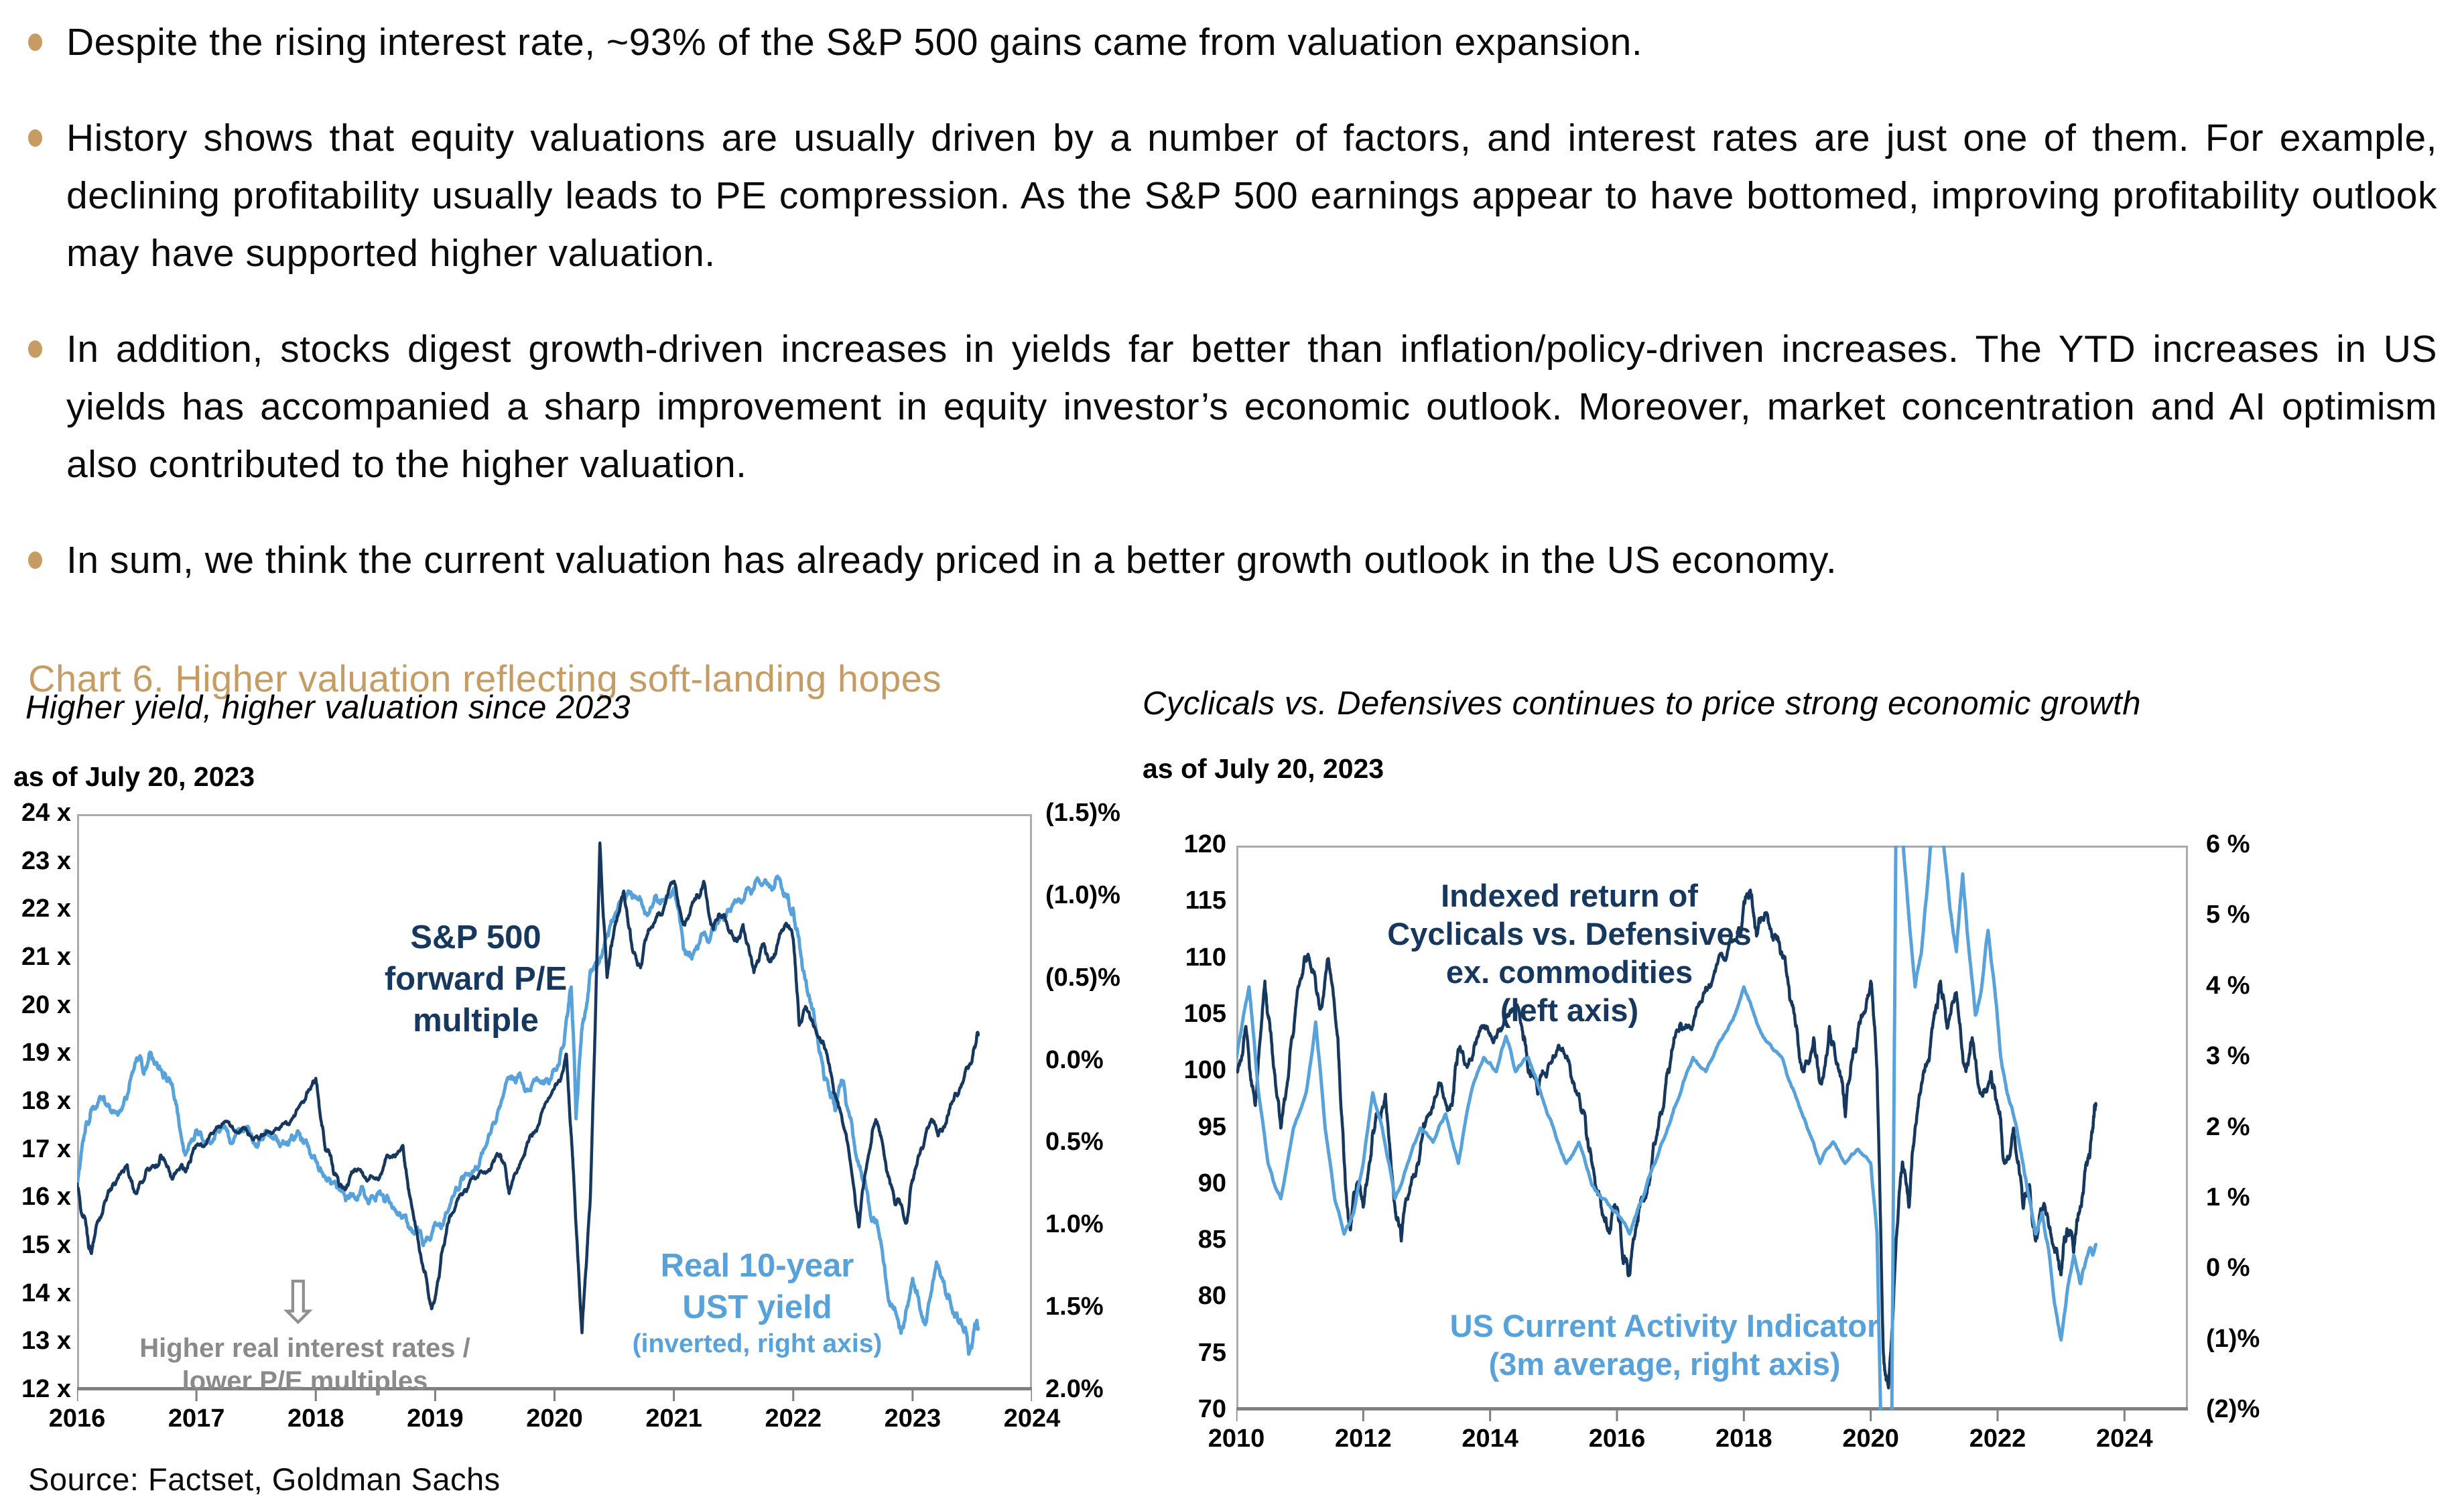  I want to click on sp500-pe-series-label-line: forward P/E, so click(476, 979).